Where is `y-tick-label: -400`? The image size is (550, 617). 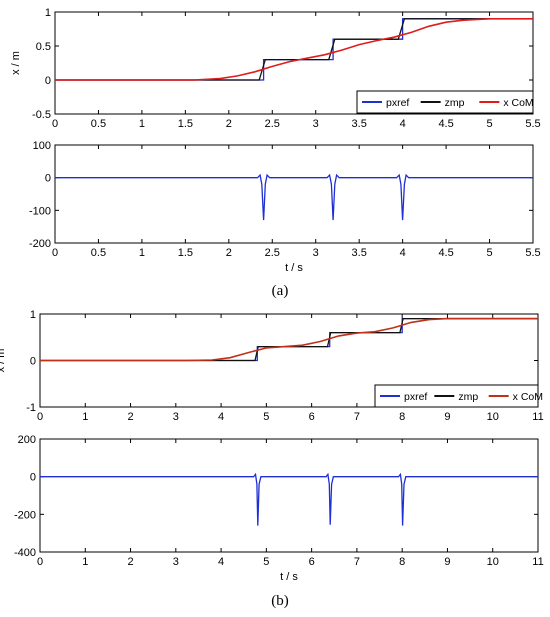
y-tick-label: -400 is located at coordinates (25, 553).